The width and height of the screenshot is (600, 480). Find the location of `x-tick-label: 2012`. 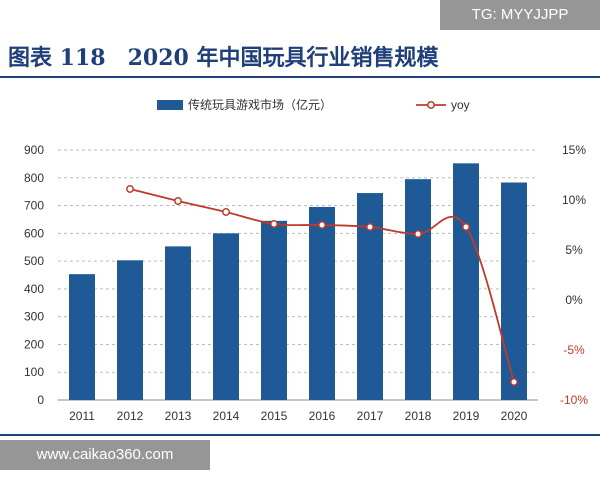

x-tick-label: 2012 is located at coordinates (130, 416).